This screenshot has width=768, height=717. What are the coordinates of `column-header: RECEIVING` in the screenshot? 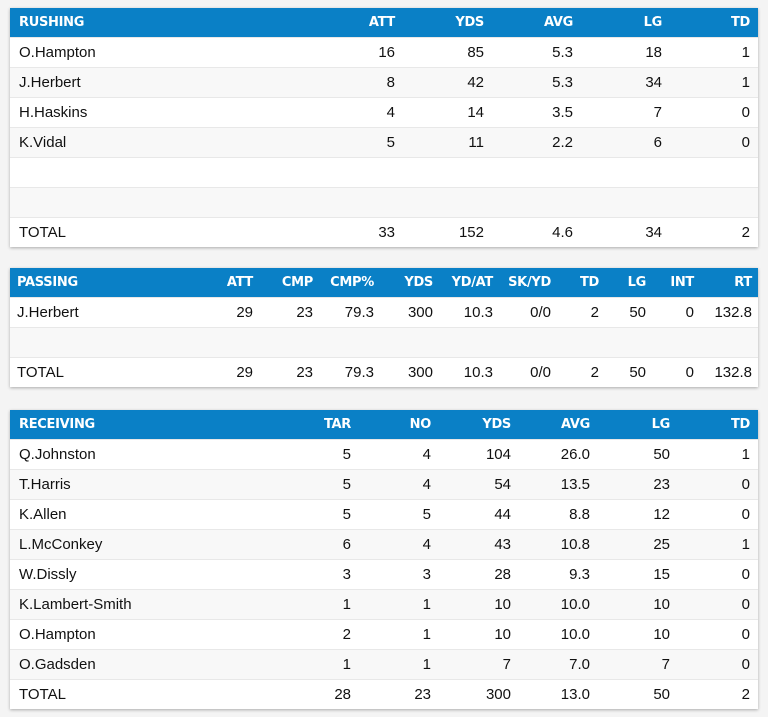 It's located at (144, 425).